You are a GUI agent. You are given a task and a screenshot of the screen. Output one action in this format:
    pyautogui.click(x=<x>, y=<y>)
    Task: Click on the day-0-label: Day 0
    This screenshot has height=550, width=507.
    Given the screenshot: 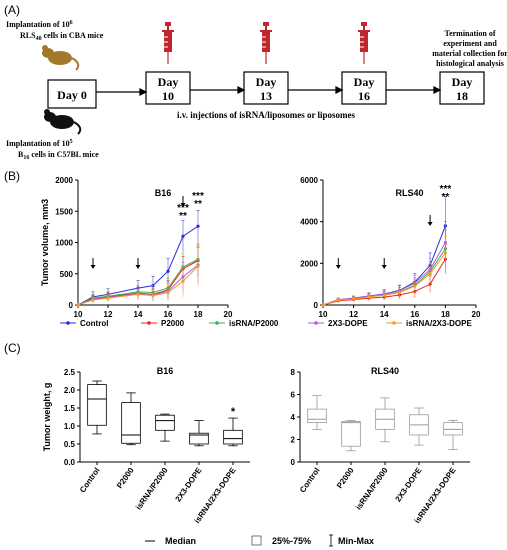 What is the action you would take?
    pyautogui.click(x=72, y=95)
    